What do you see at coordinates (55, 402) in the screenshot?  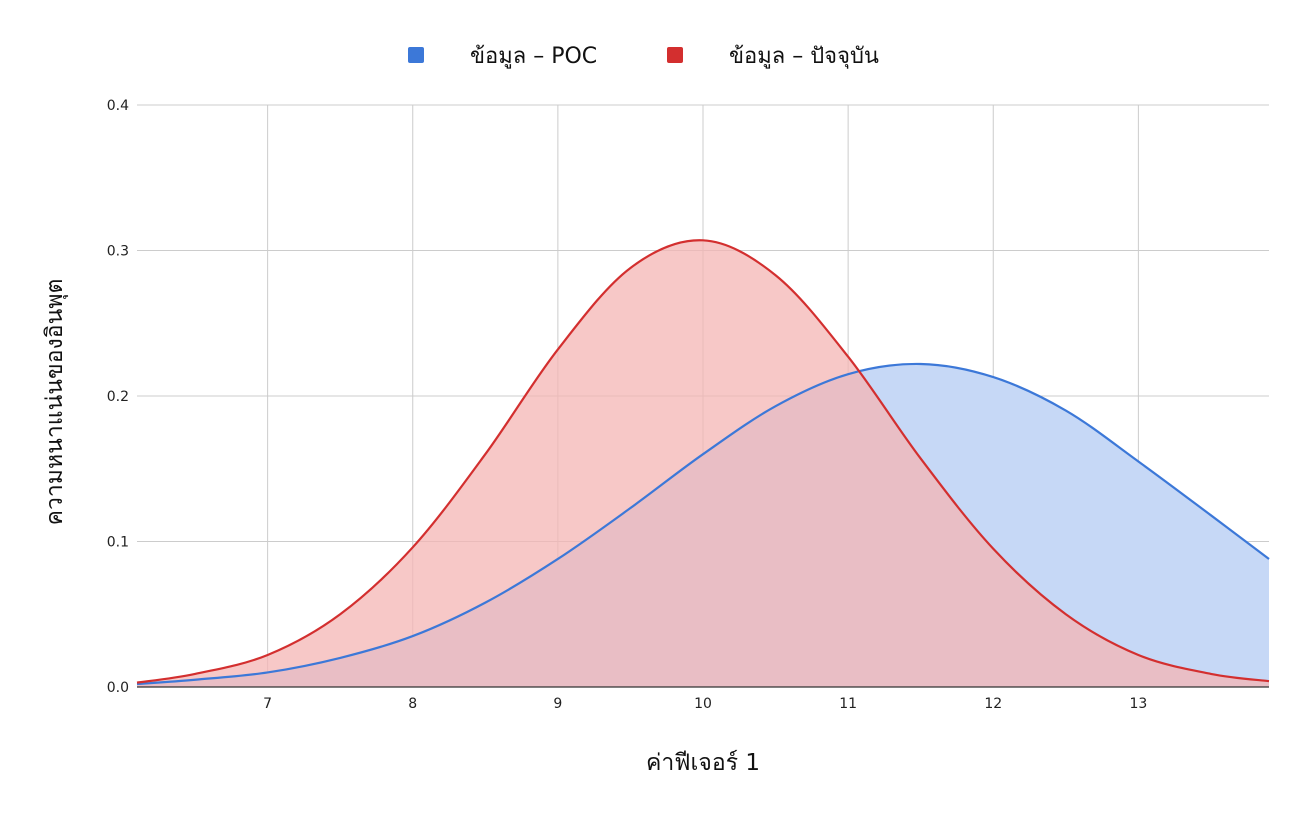 I see `y-axis-title: ความหนาแน่นของอินพุต` at bounding box center [55, 402].